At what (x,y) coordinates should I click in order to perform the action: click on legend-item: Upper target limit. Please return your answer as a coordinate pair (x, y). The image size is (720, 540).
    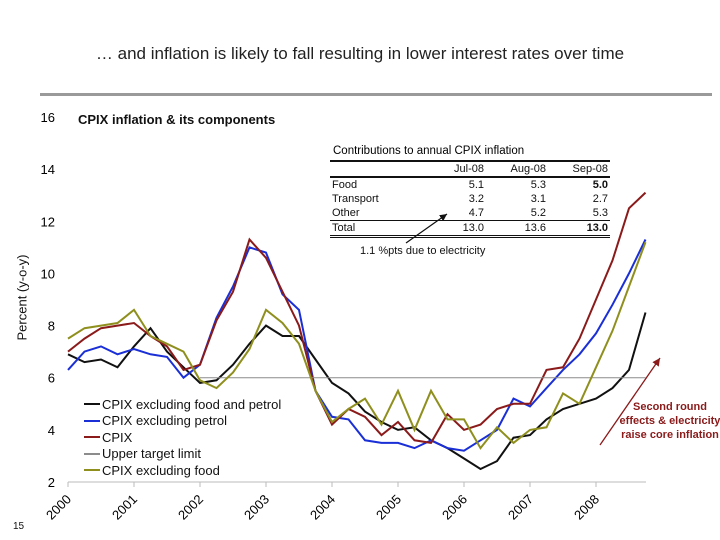
    Looking at the image, I should click on (182, 454).